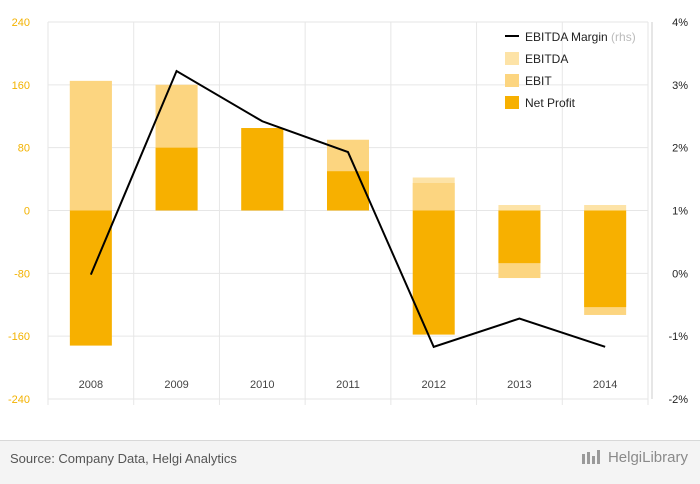 The height and width of the screenshot is (484, 700). What do you see at coordinates (680, 274) in the screenshot?
I see `y-right-tick-label: 0%` at bounding box center [680, 274].